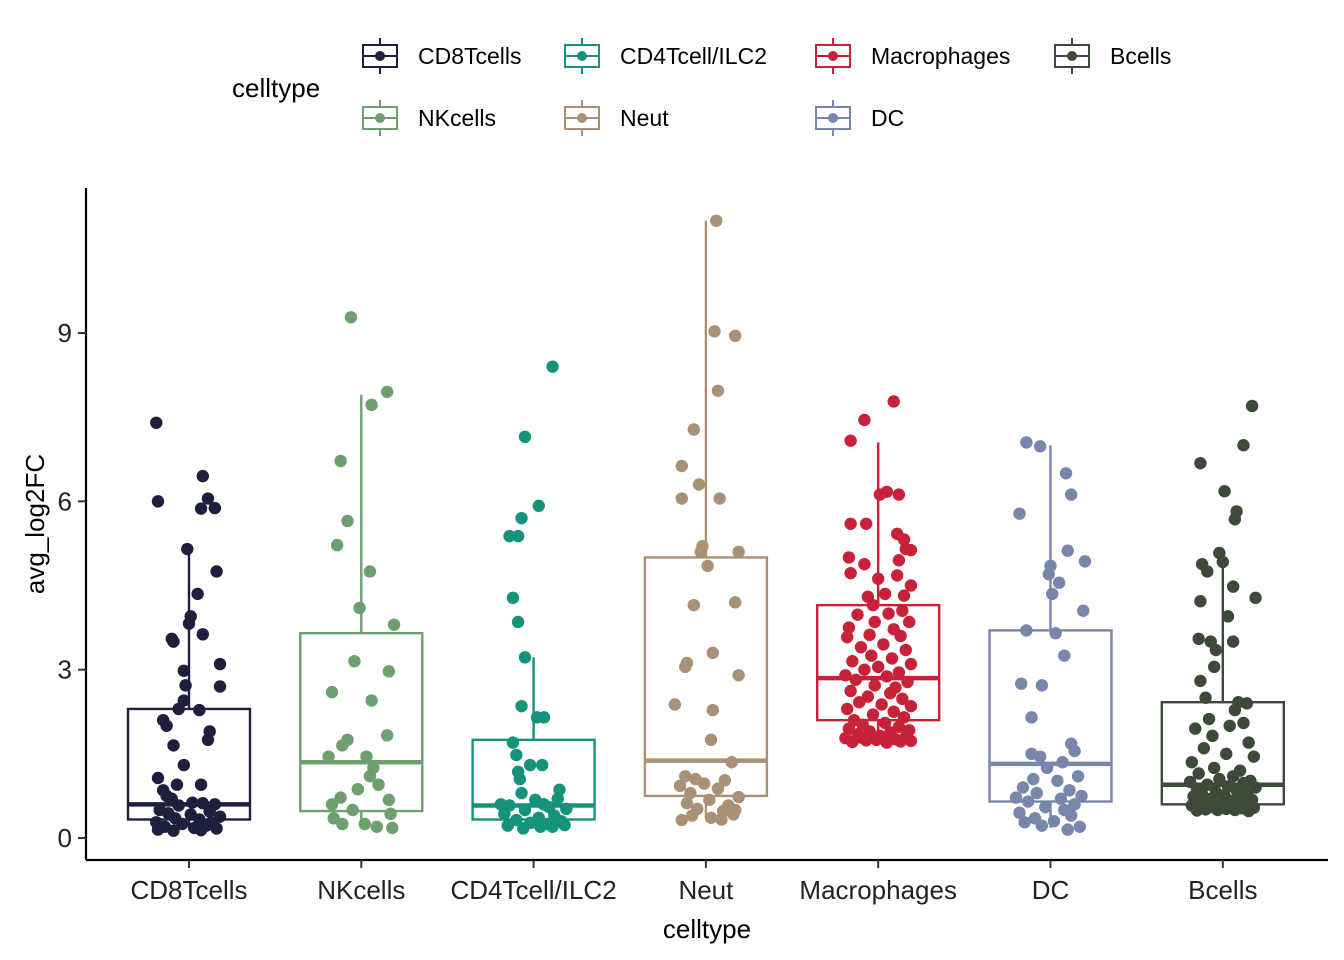 The image size is (1344, 960). What do you see at coordinates (644, 118) in the screenshot?
I see `legend-label: Neut` at bounding box center [644, 118].